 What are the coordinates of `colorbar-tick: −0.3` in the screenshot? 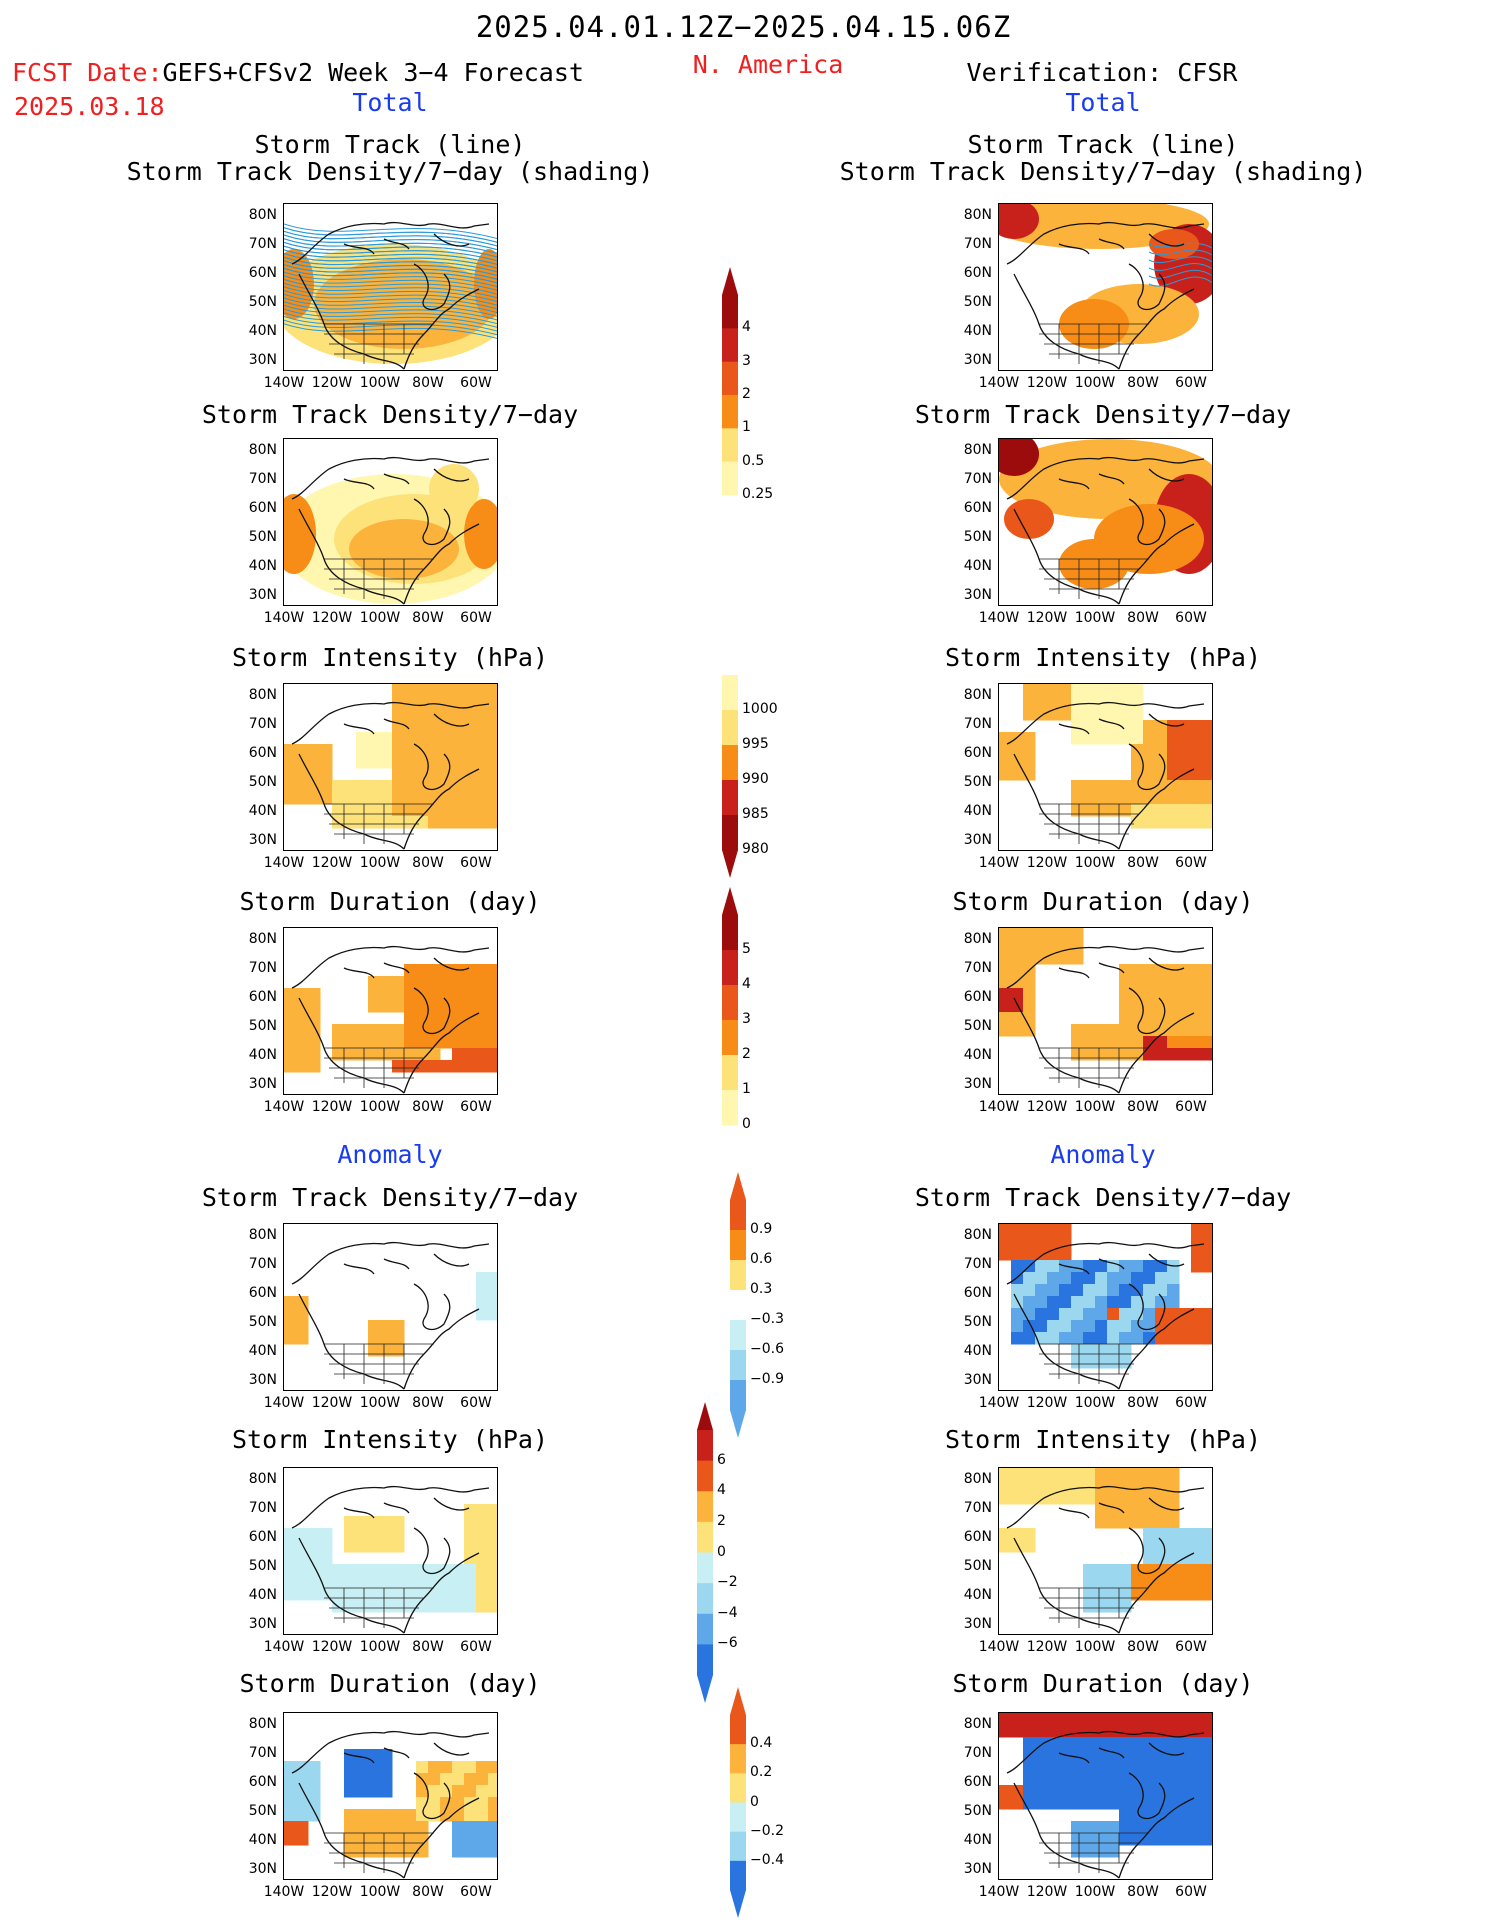 It's located at (767, 1319).